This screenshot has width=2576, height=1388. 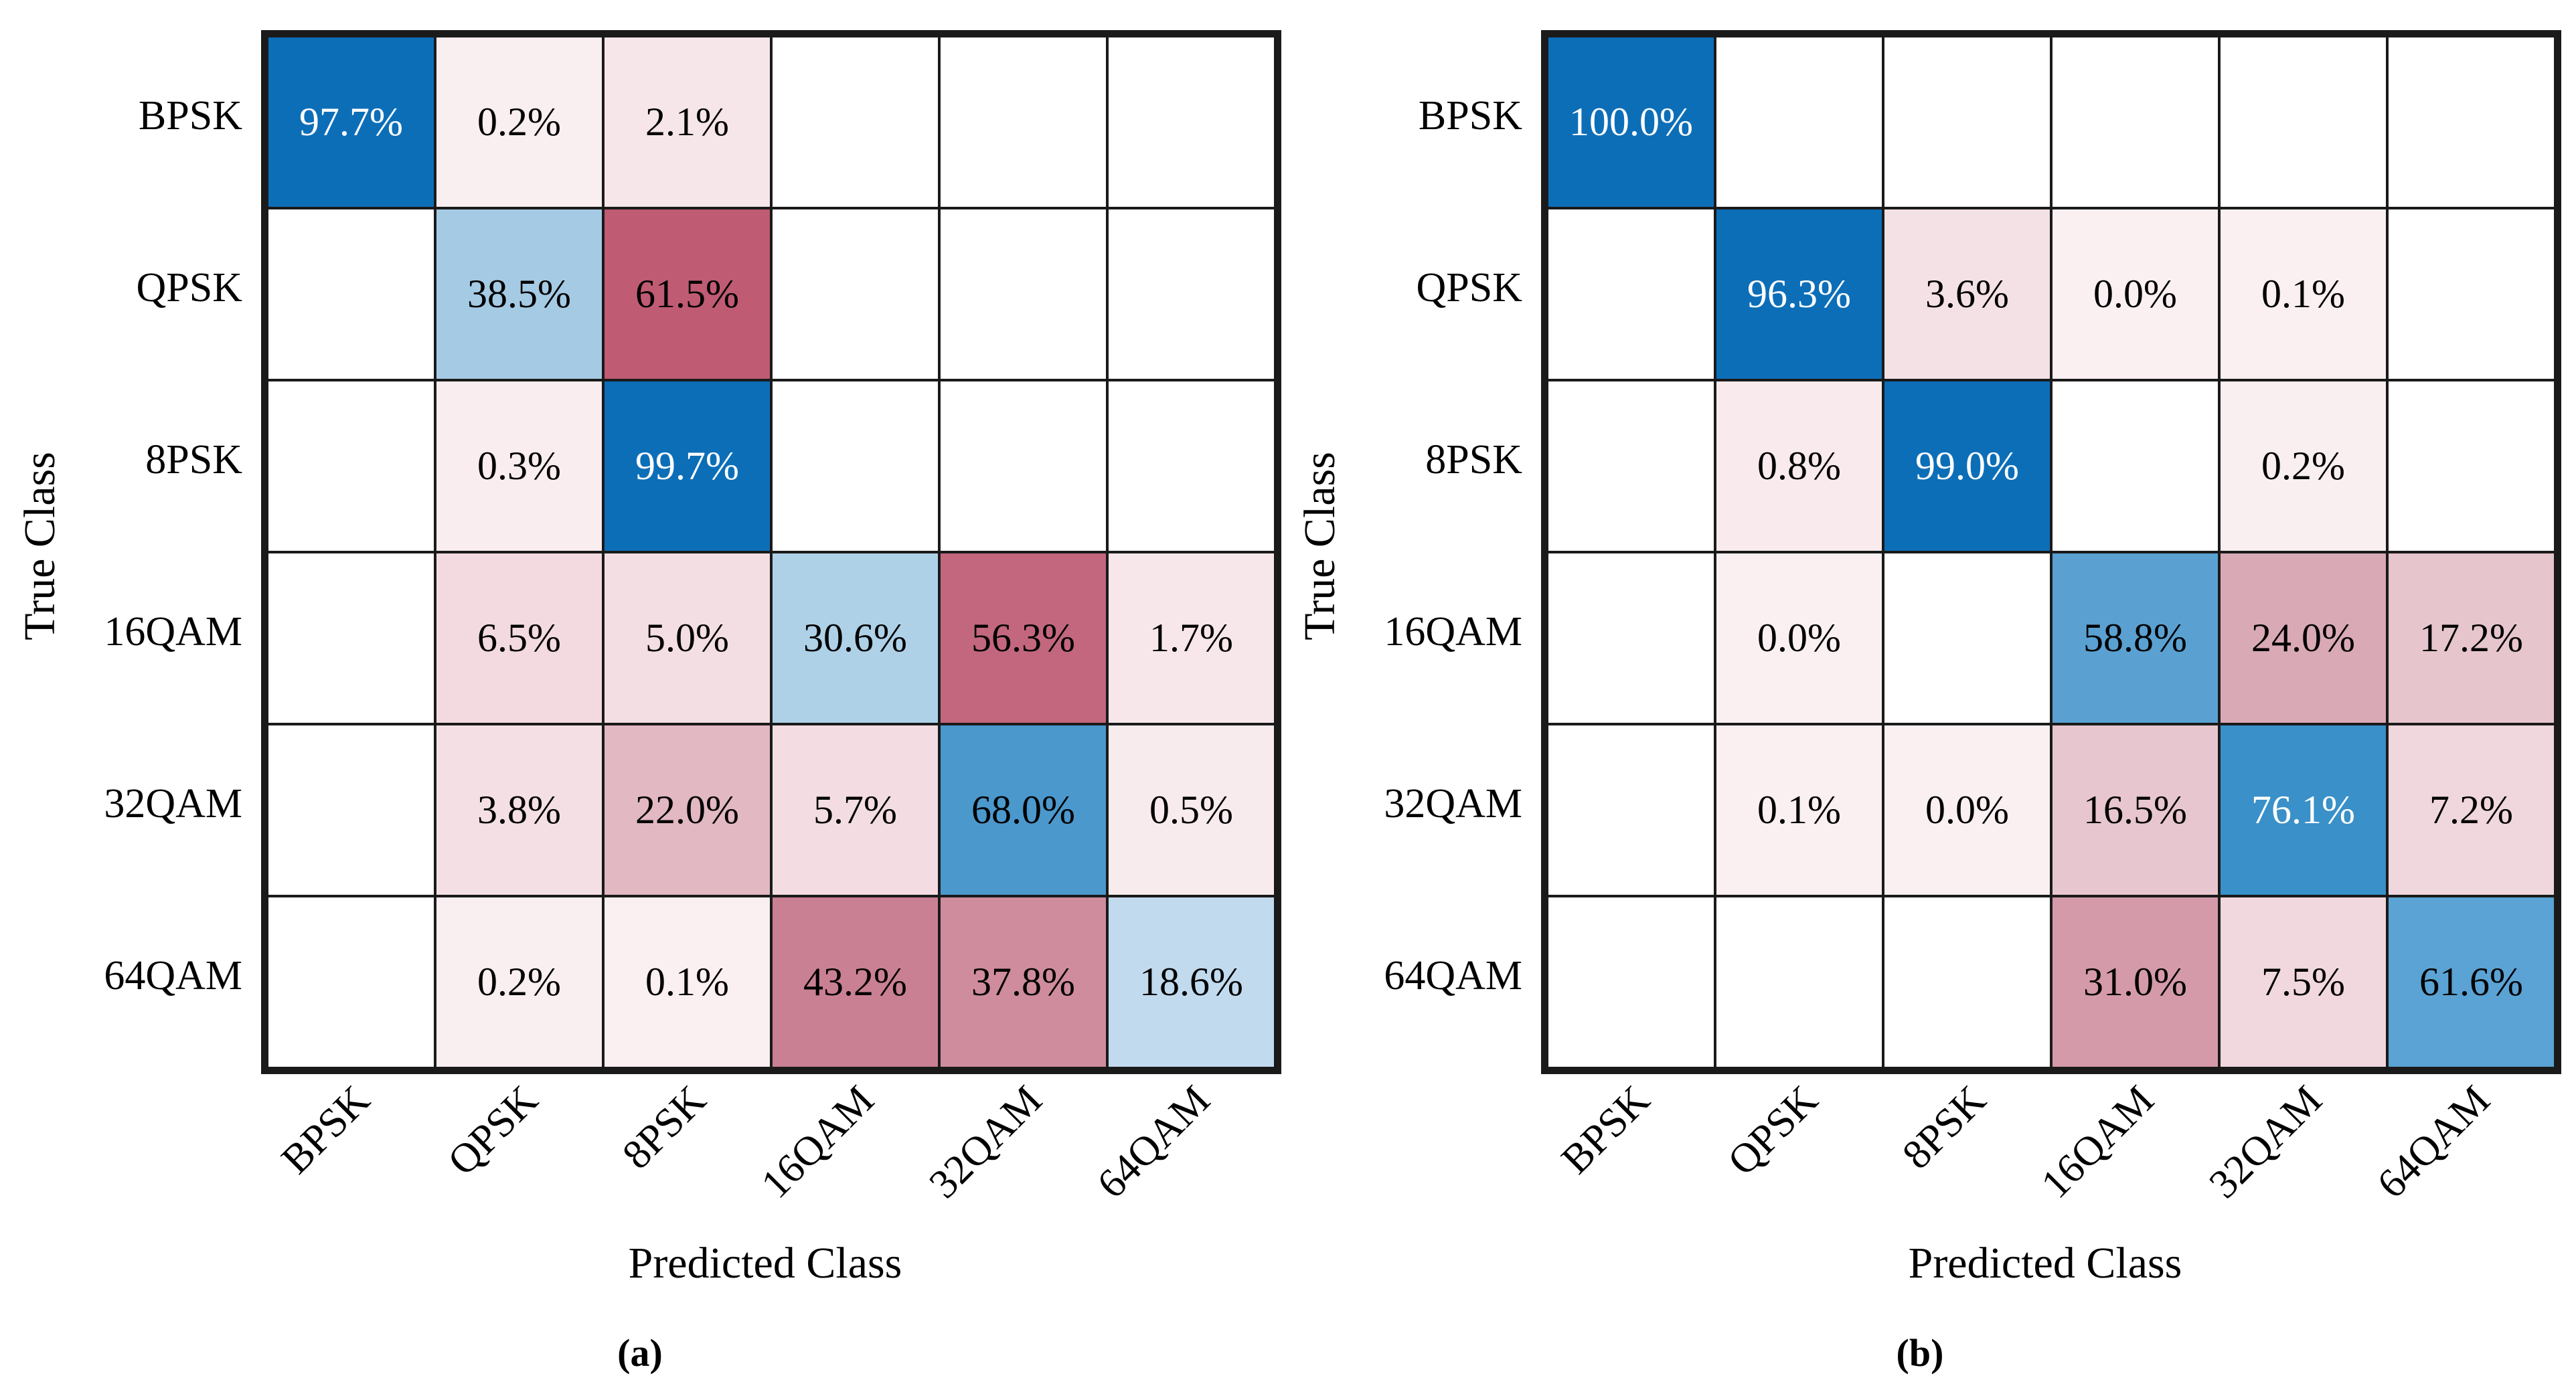 I want to click on matrix-cell: 58.8%, so click(x=2135, y=638).